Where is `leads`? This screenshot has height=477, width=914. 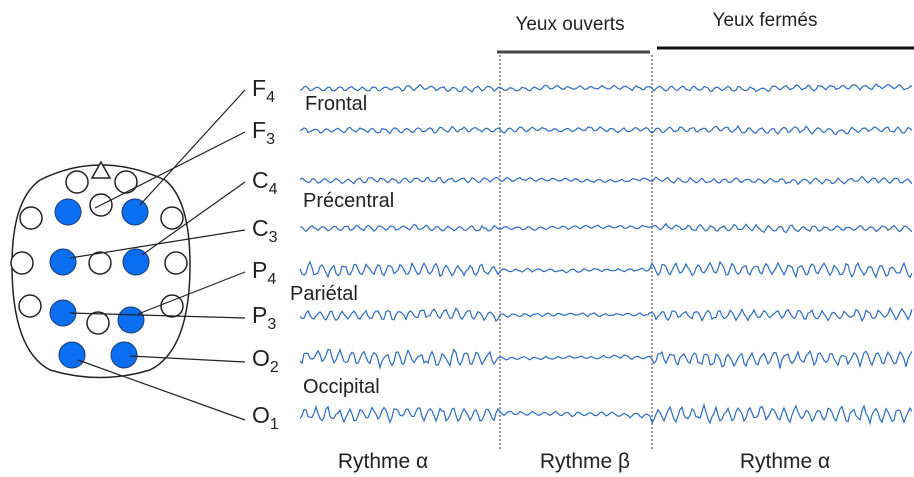 leads is located at coordinates (157, 255).